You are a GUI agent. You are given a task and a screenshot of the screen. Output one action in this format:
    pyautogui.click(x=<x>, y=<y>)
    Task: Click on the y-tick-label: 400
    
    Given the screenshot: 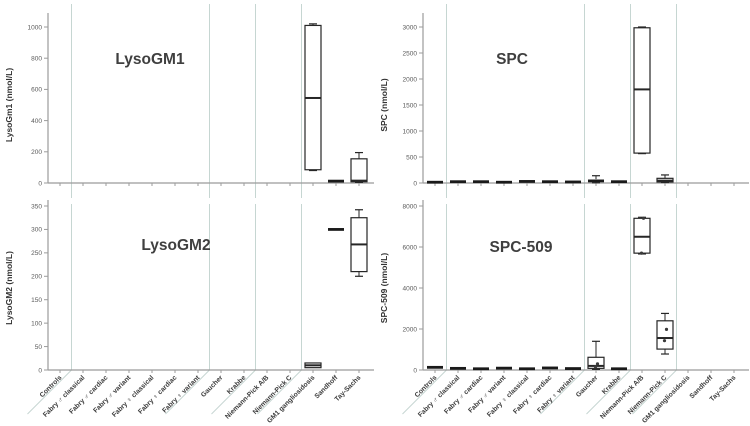 What is the action you would take?
    pyautogui.click(x=36, y=121)
    